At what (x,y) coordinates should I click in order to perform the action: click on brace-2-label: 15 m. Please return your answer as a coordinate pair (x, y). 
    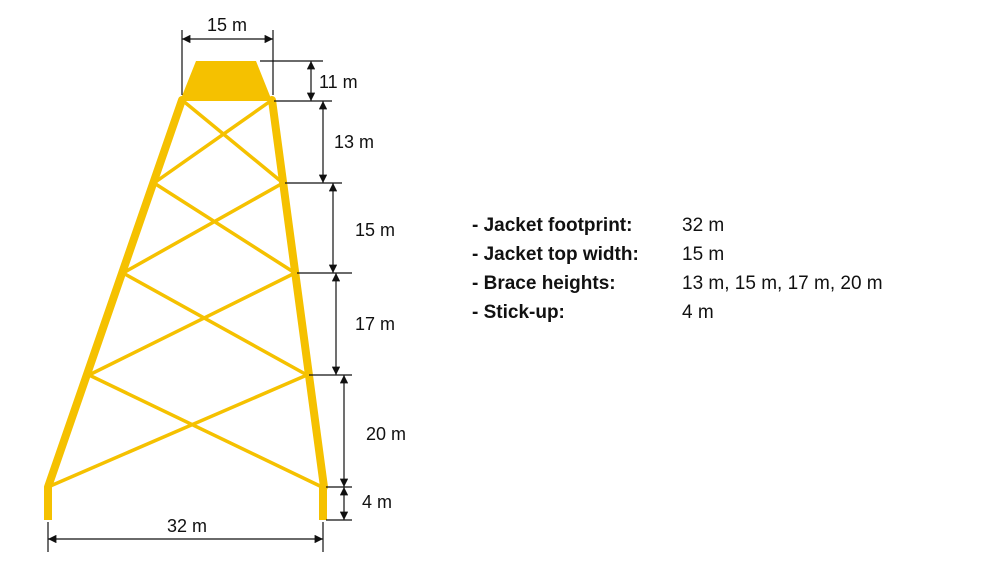
    Looking at the image, I should click on (375, 230).